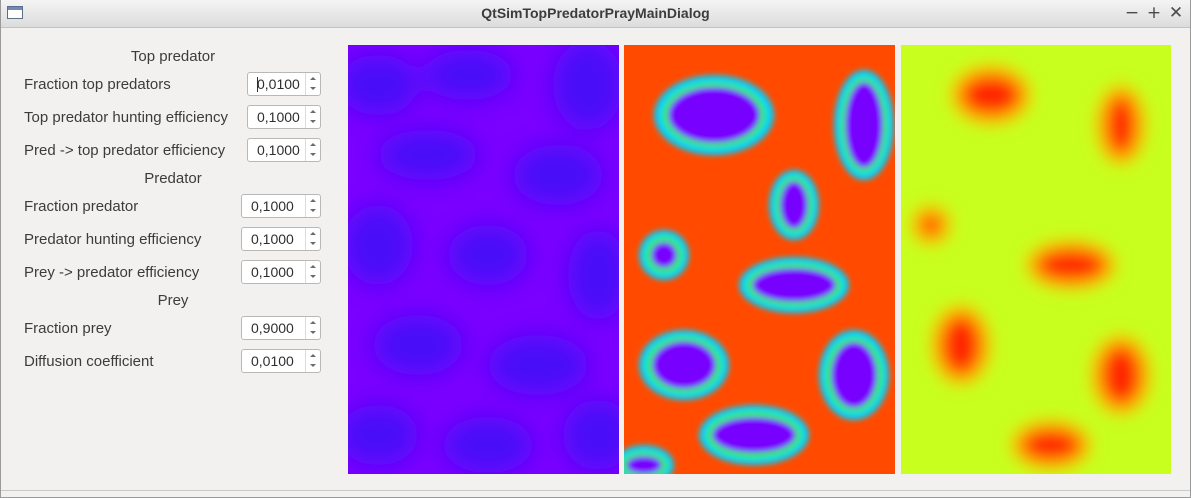  I want to click on minimize-icon: −, so click(1132, 13).